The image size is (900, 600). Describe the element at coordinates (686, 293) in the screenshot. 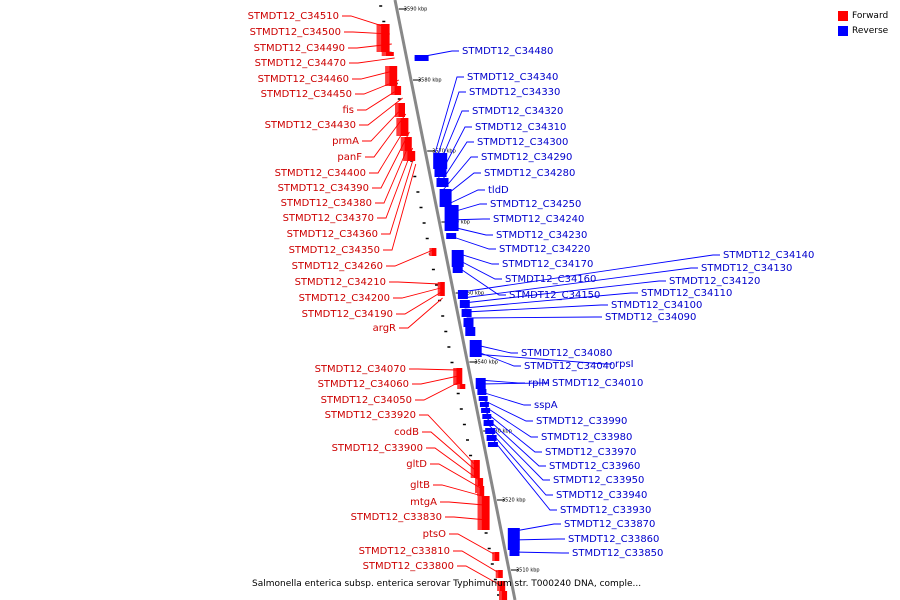

I see `reverse-gene-label: STMDT12_C34110` at that location.